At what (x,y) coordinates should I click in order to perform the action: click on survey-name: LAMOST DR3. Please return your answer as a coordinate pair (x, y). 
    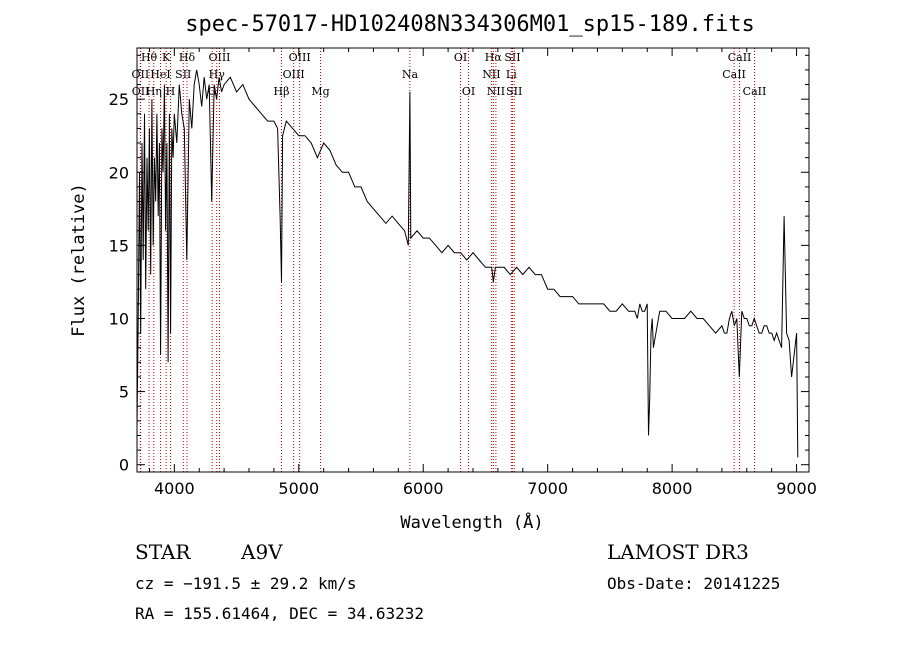
    Looking at the image, I should click on (678, 552).